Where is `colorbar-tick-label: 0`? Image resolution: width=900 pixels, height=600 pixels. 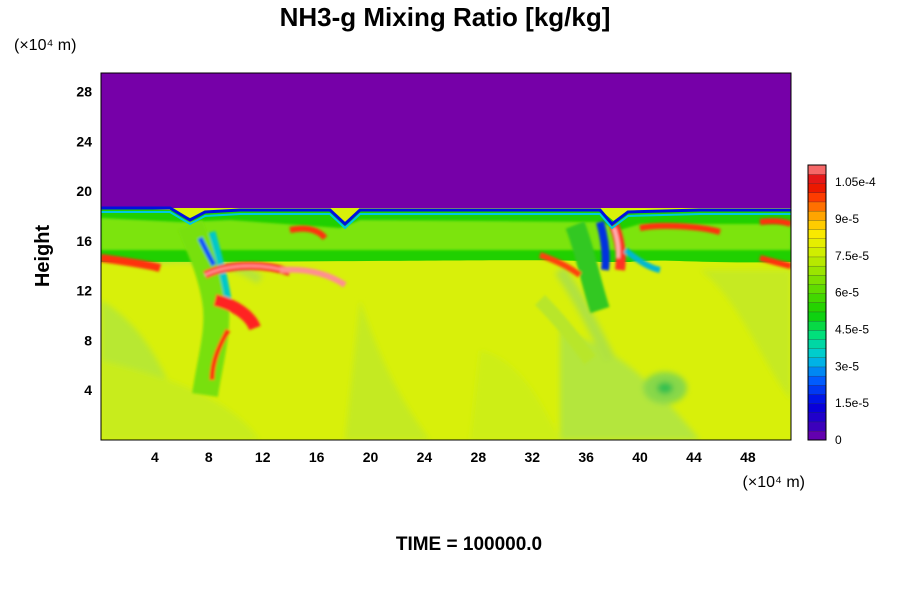 colorbar-tick-label: 0 is located at coordinates (838, 440).